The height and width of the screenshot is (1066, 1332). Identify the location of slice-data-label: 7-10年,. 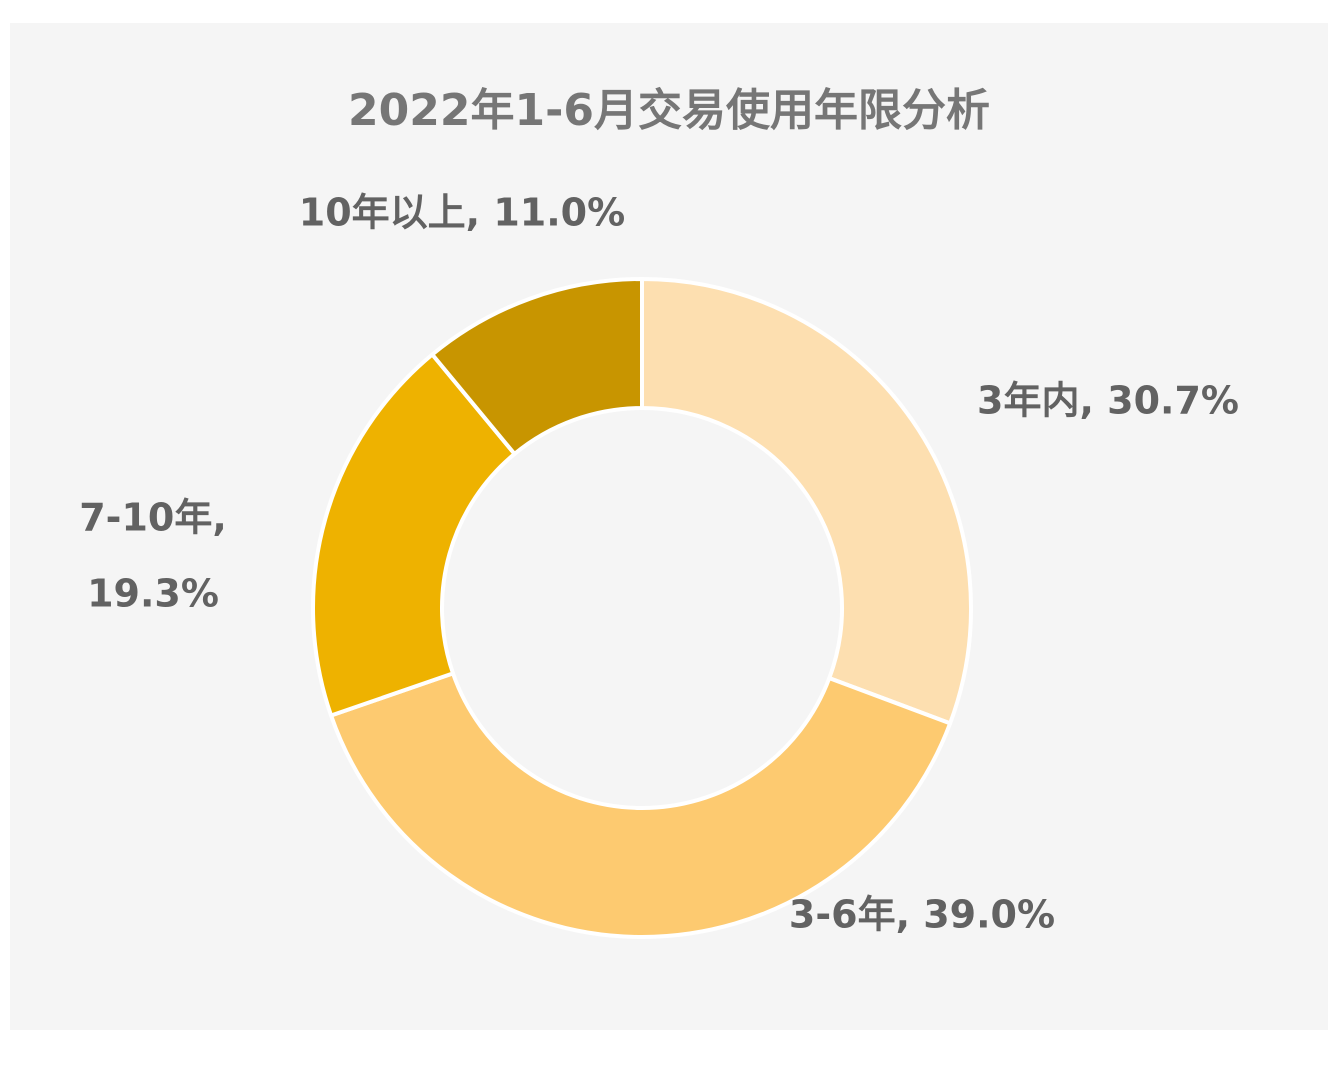
(153, 518).